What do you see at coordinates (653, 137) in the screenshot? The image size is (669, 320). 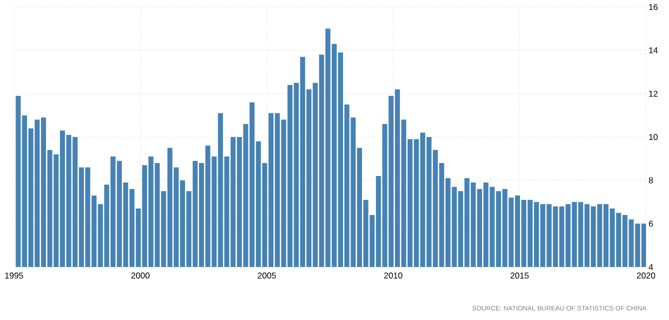 I see `y-tick-label: 10` at bounding box center [653, 137].